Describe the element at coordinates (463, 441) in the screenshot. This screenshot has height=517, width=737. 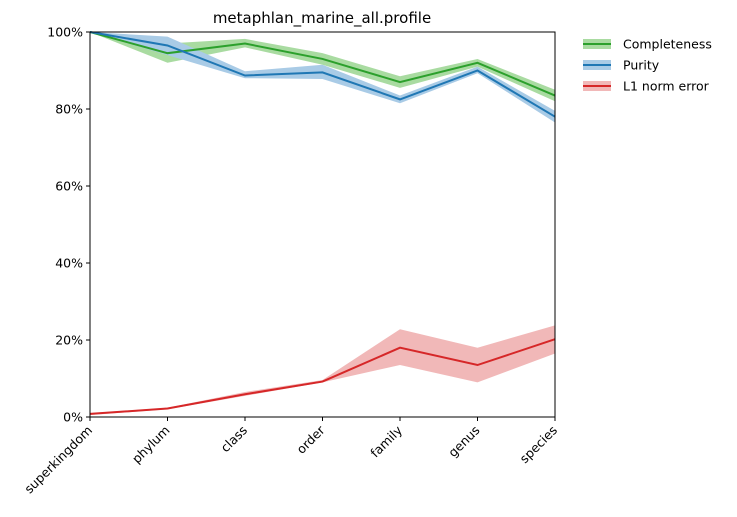
I see `x-tick-label: genus` at that location.